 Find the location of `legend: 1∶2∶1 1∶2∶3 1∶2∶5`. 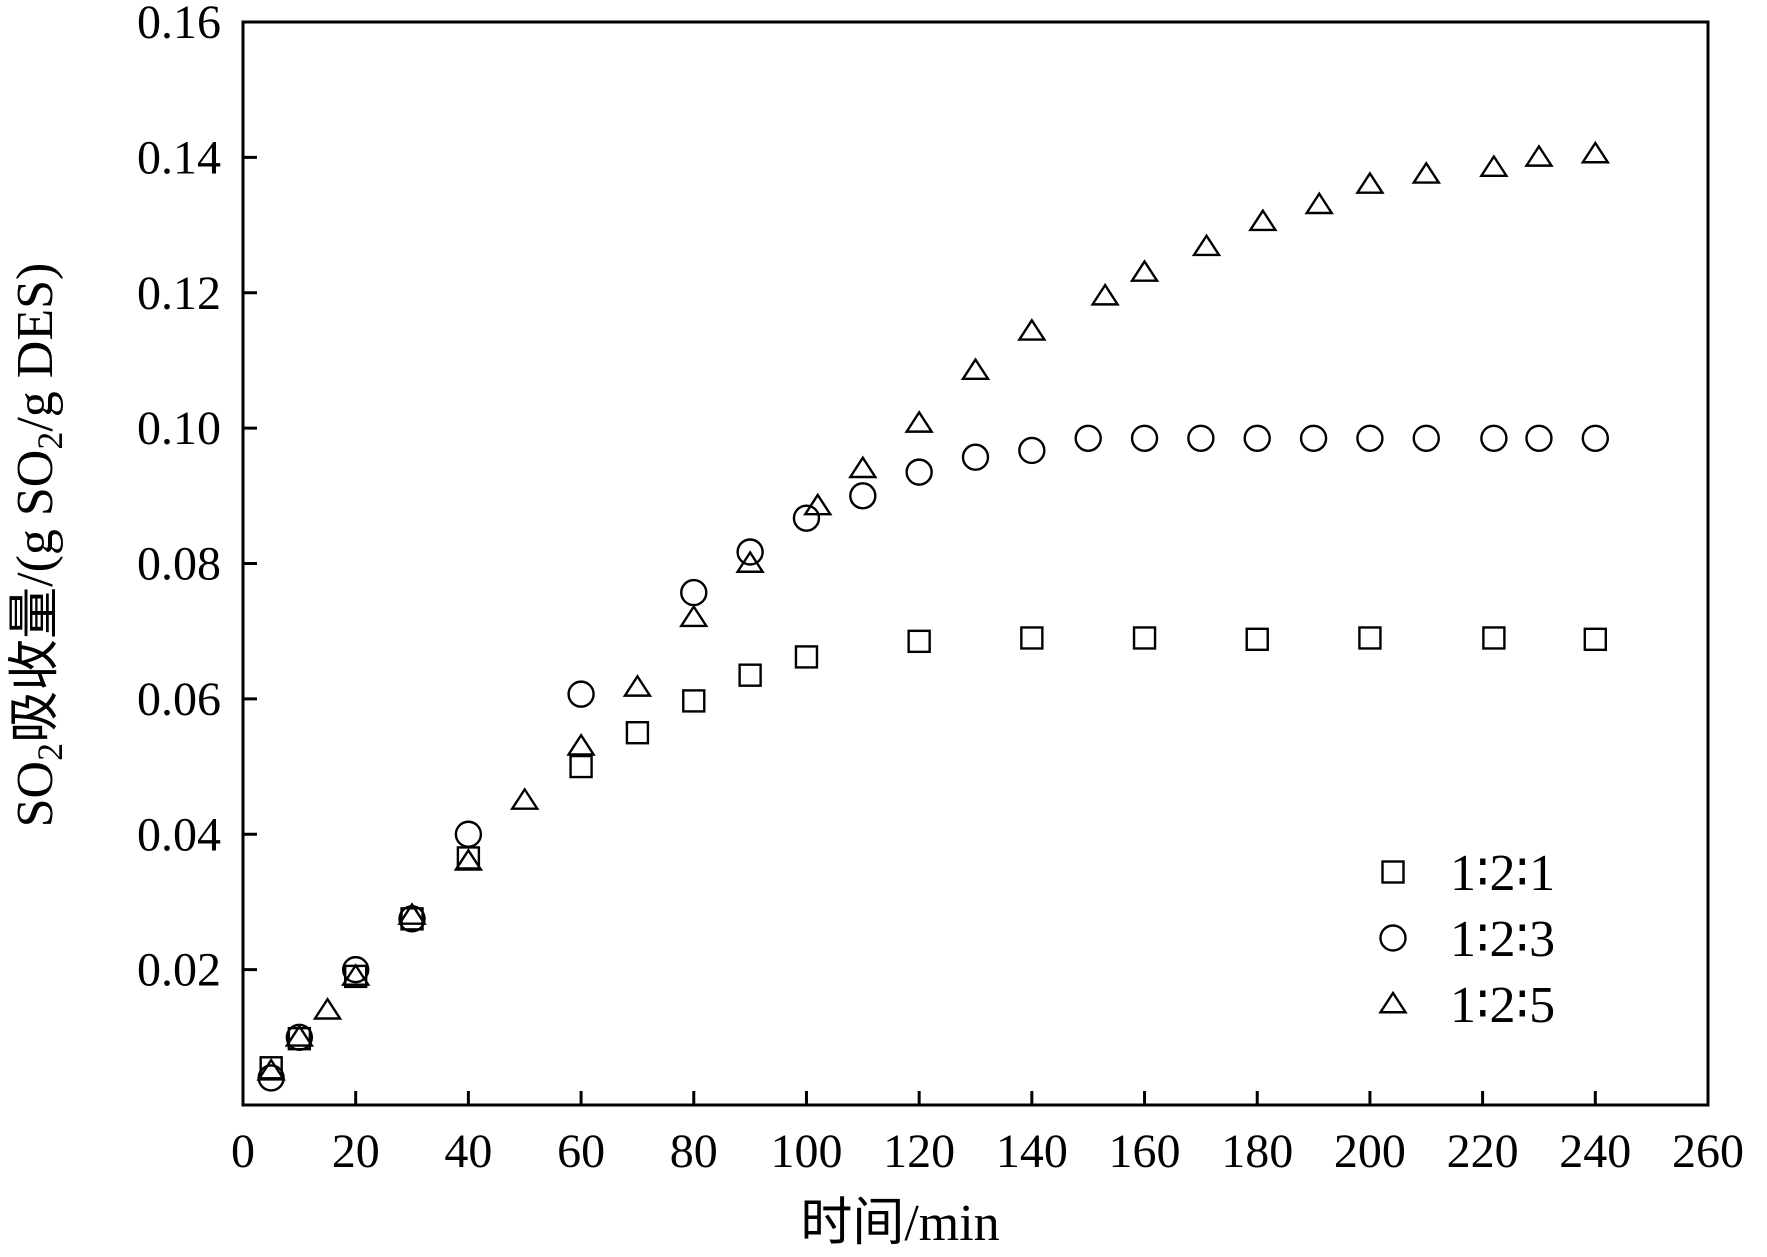

legend: 1∶2∶1 1∶2∶3 1∶2∶5 is located at coordinates (1466, 939).